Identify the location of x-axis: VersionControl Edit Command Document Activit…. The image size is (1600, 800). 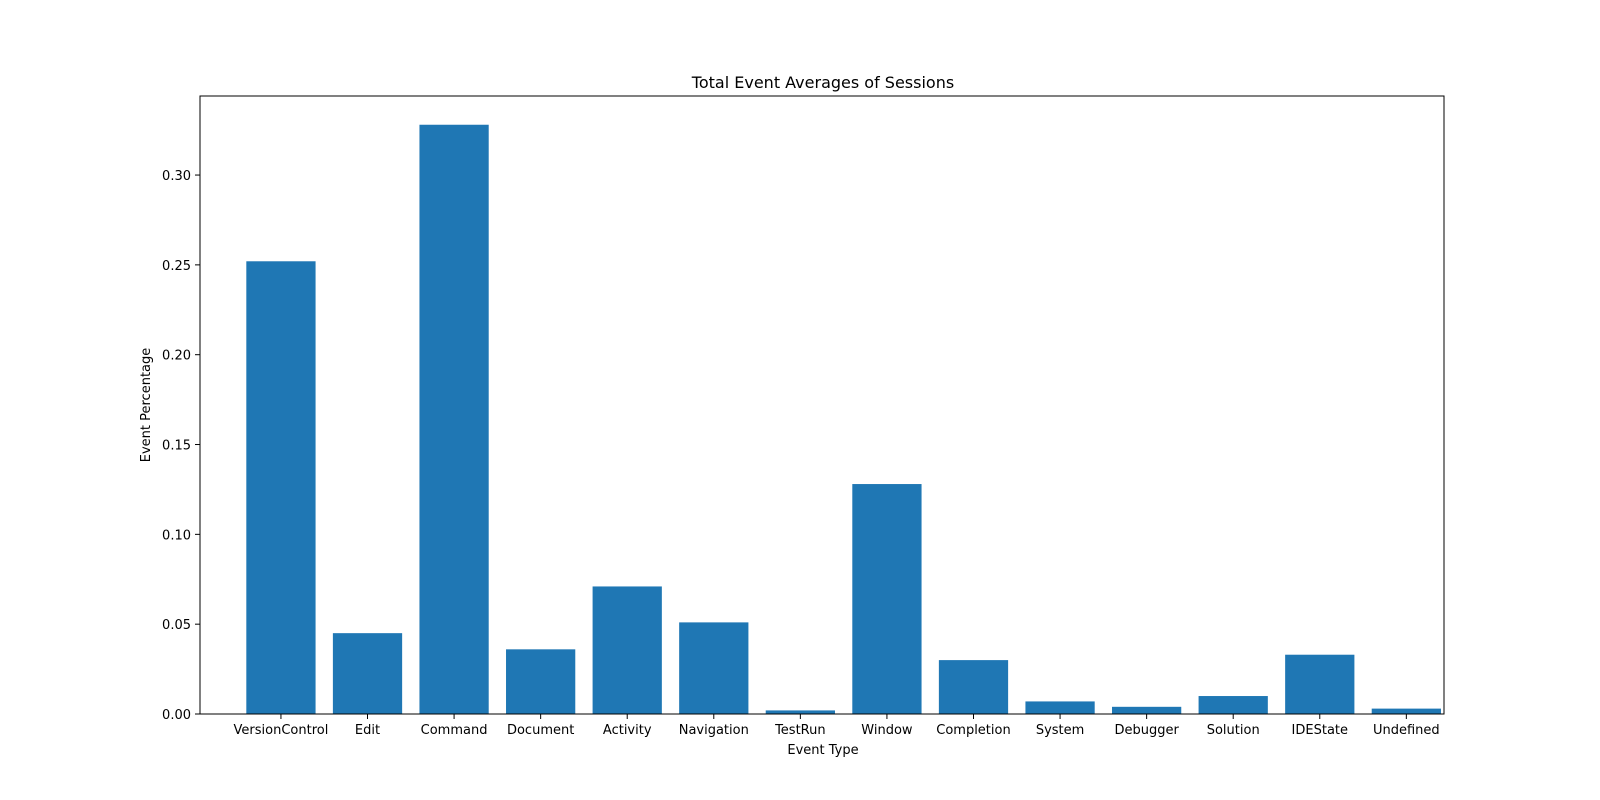
(837, 726).